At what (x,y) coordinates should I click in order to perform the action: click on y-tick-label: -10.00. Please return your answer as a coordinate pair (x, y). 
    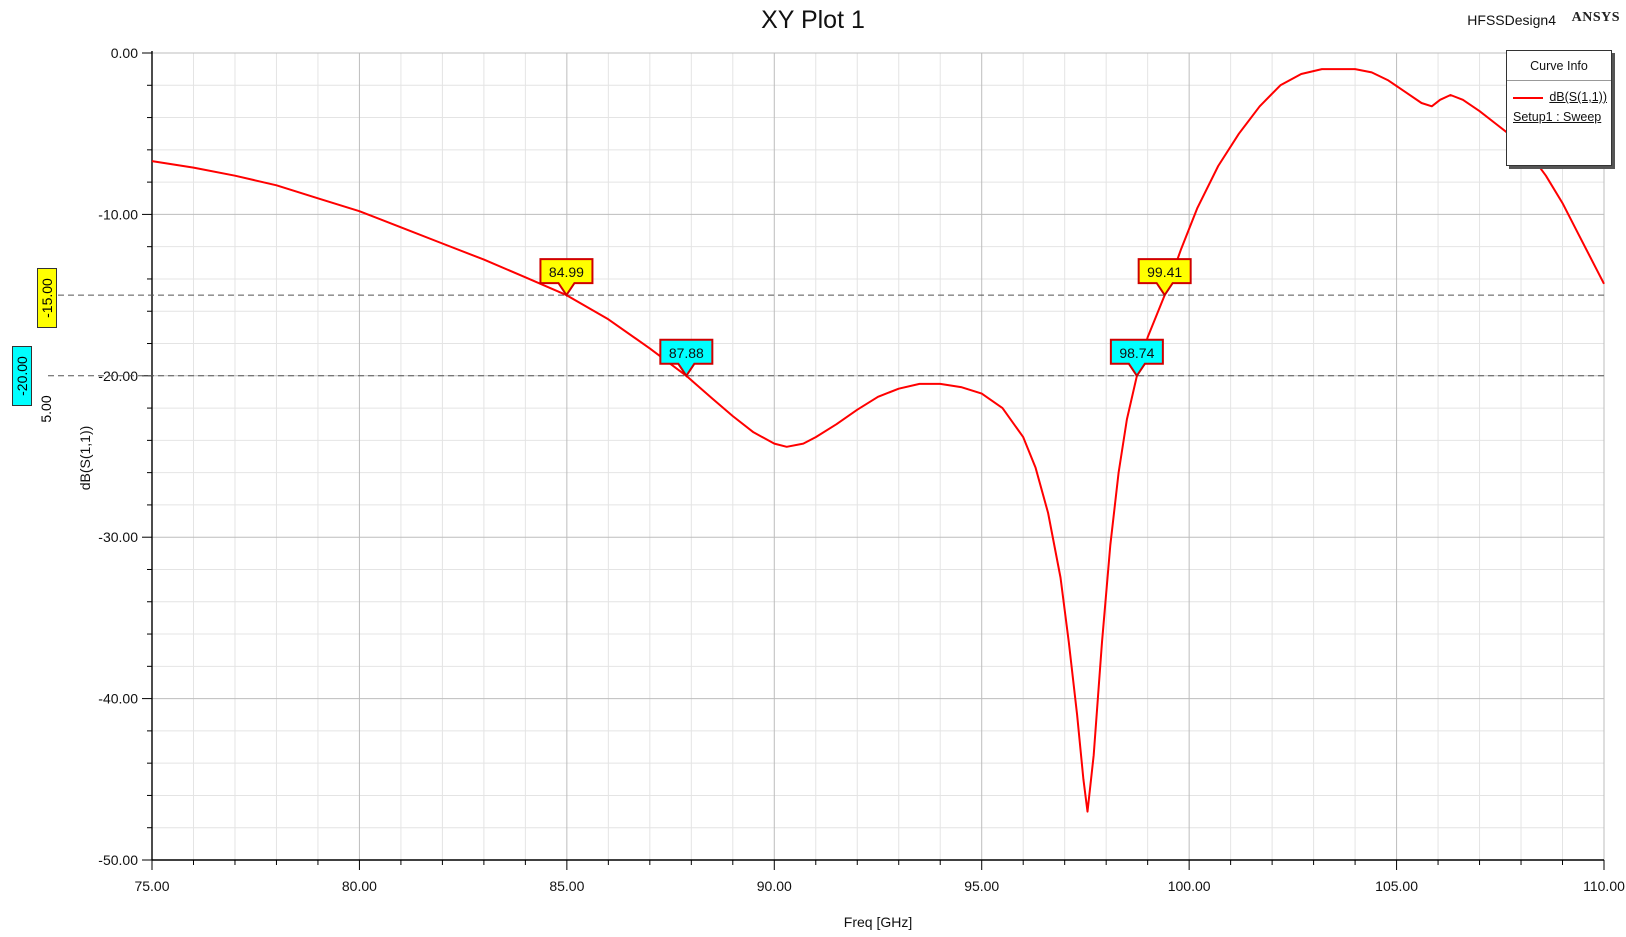
    Looking at the image, I should click on (118, 214).